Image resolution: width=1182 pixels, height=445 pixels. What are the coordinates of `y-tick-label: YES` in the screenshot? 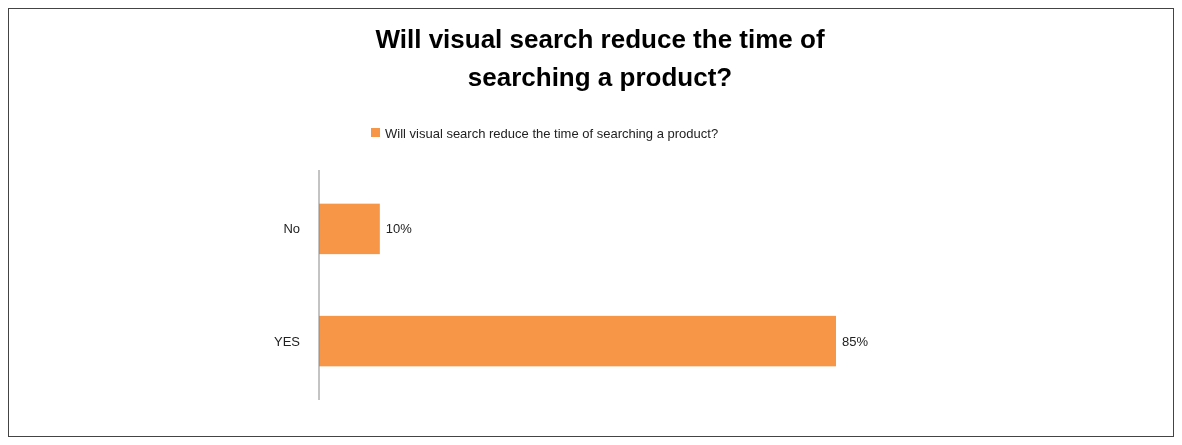 It's located at (287, 341).